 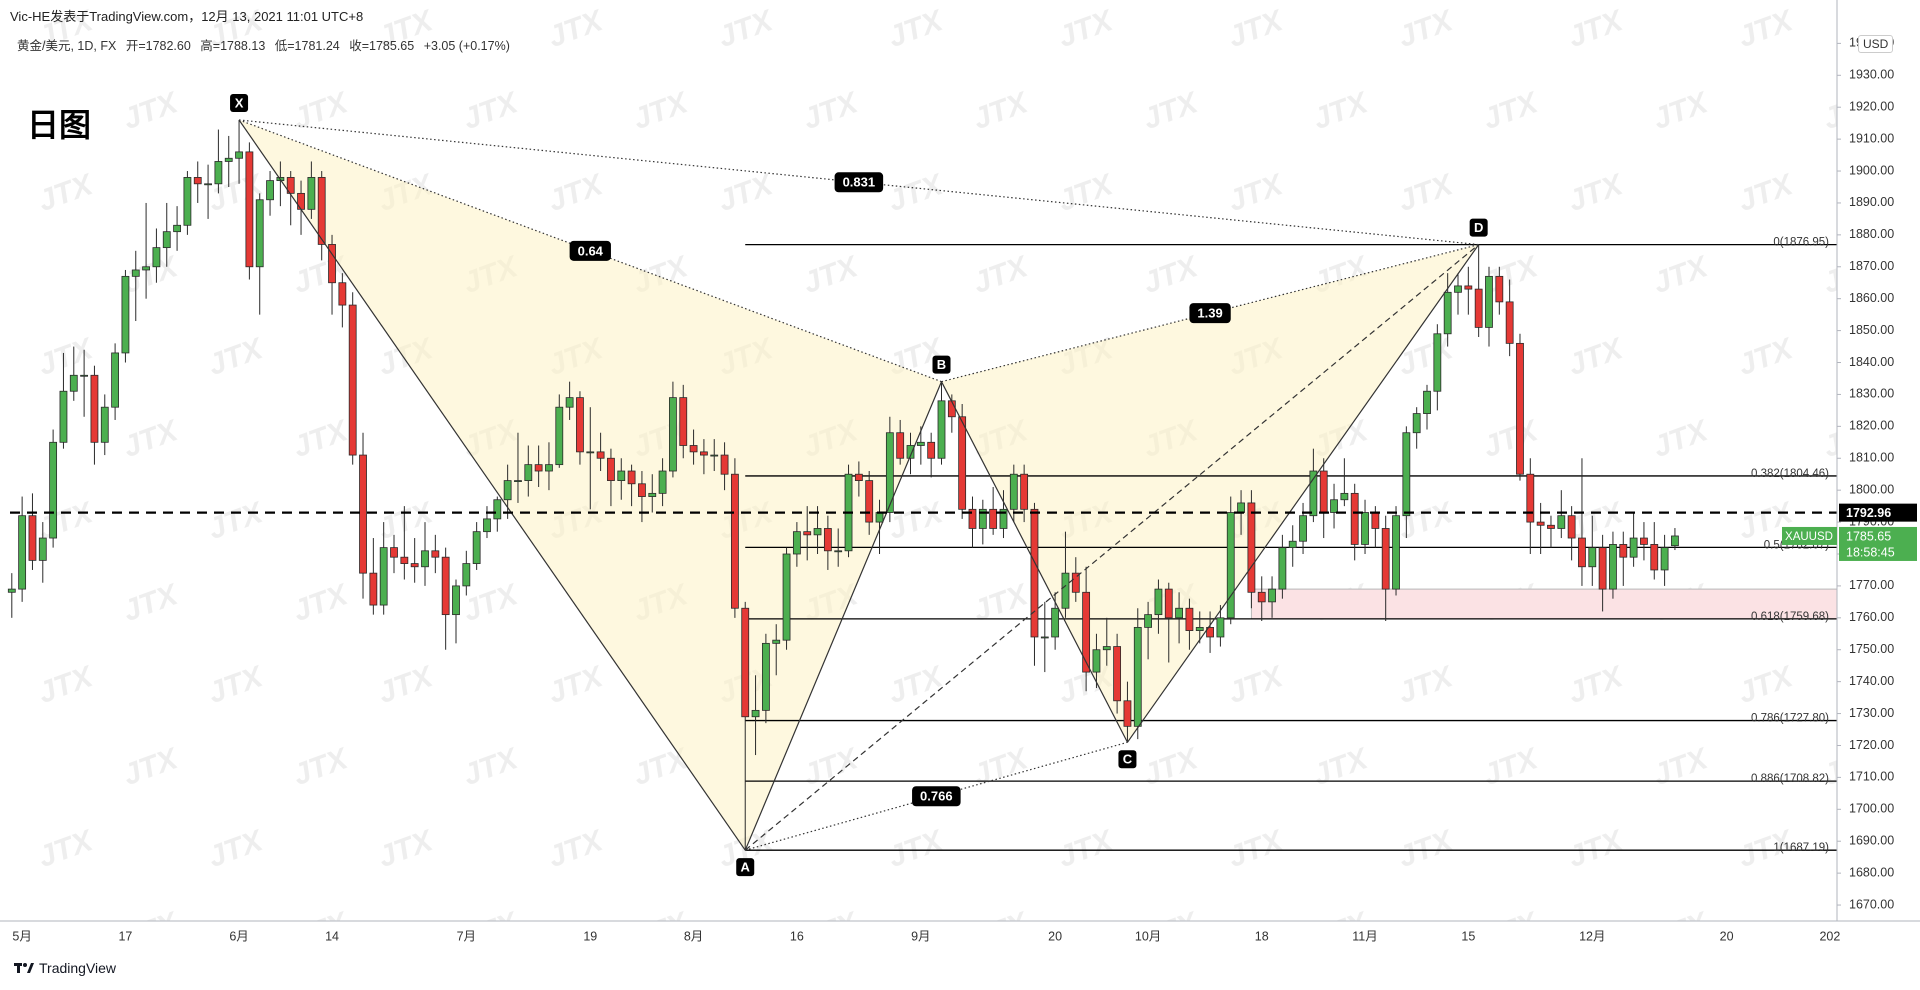 What do you see at coordinates (1871, 75) in the screenshot?
I see `y-tick-label: 1930.00` at bounding box center [1871, 75].